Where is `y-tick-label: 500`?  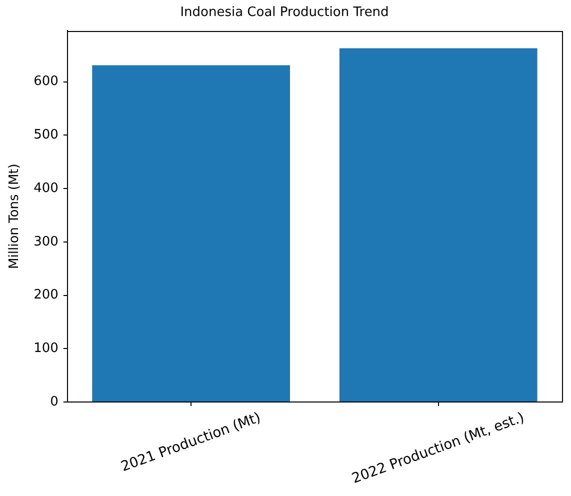
y-tick-label: 500 is located at coordinates (46, 135).